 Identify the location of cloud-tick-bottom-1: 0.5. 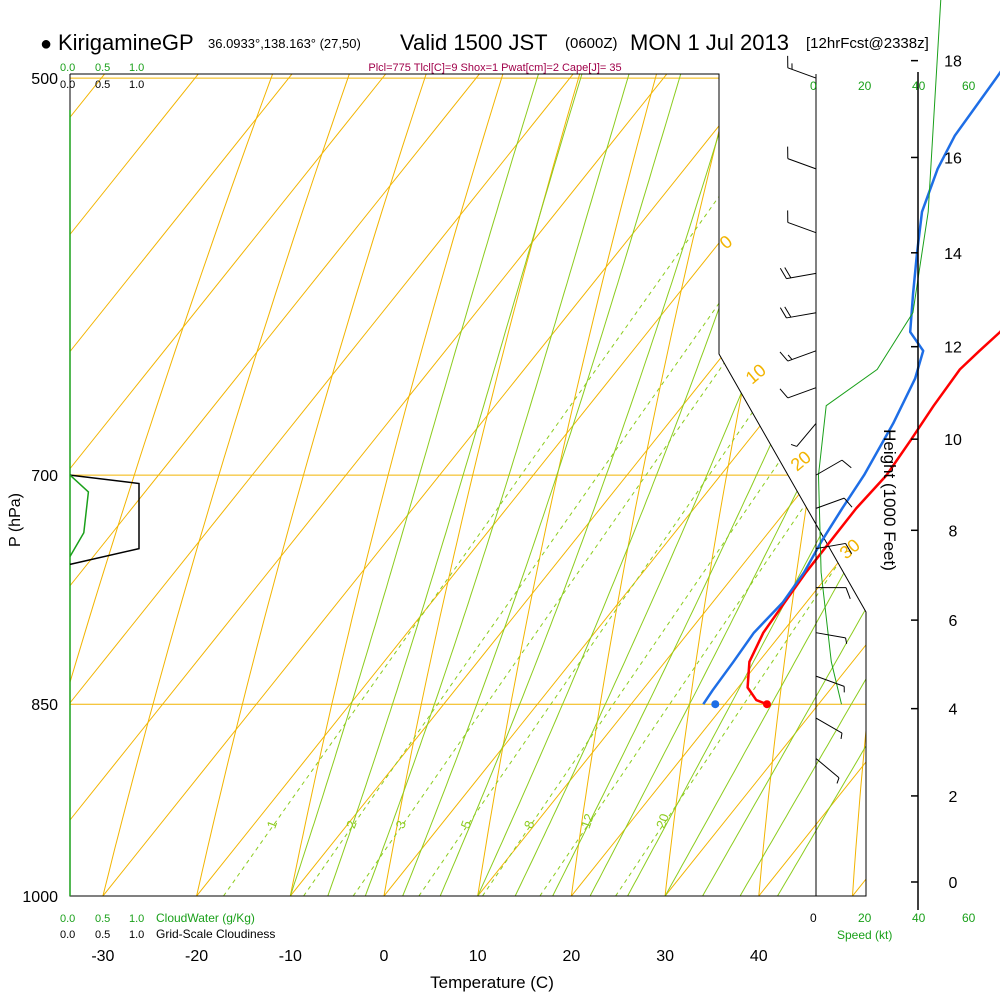
(102, 919).